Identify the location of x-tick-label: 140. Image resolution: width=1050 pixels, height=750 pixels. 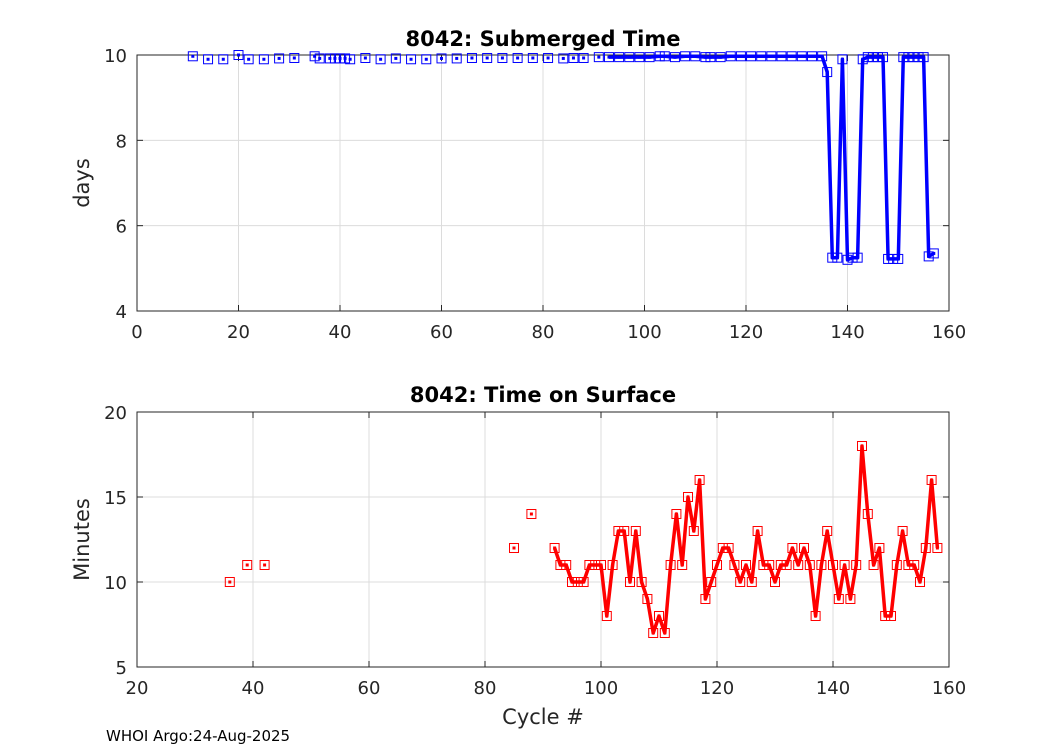
(847, 332).